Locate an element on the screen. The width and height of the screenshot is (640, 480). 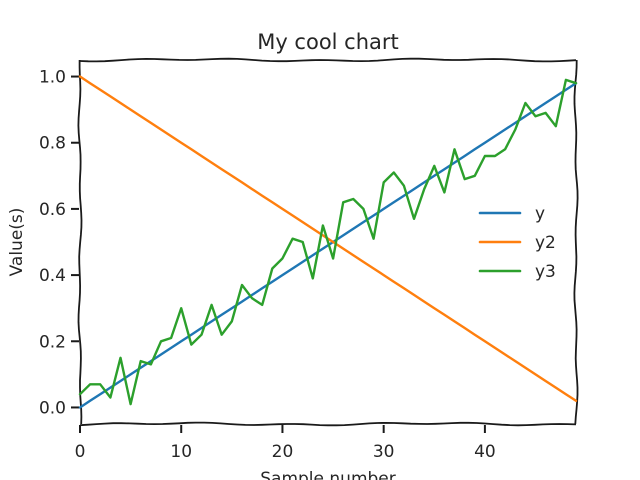
y-tick-label: 0.6 is located at coordinates (52, 210).